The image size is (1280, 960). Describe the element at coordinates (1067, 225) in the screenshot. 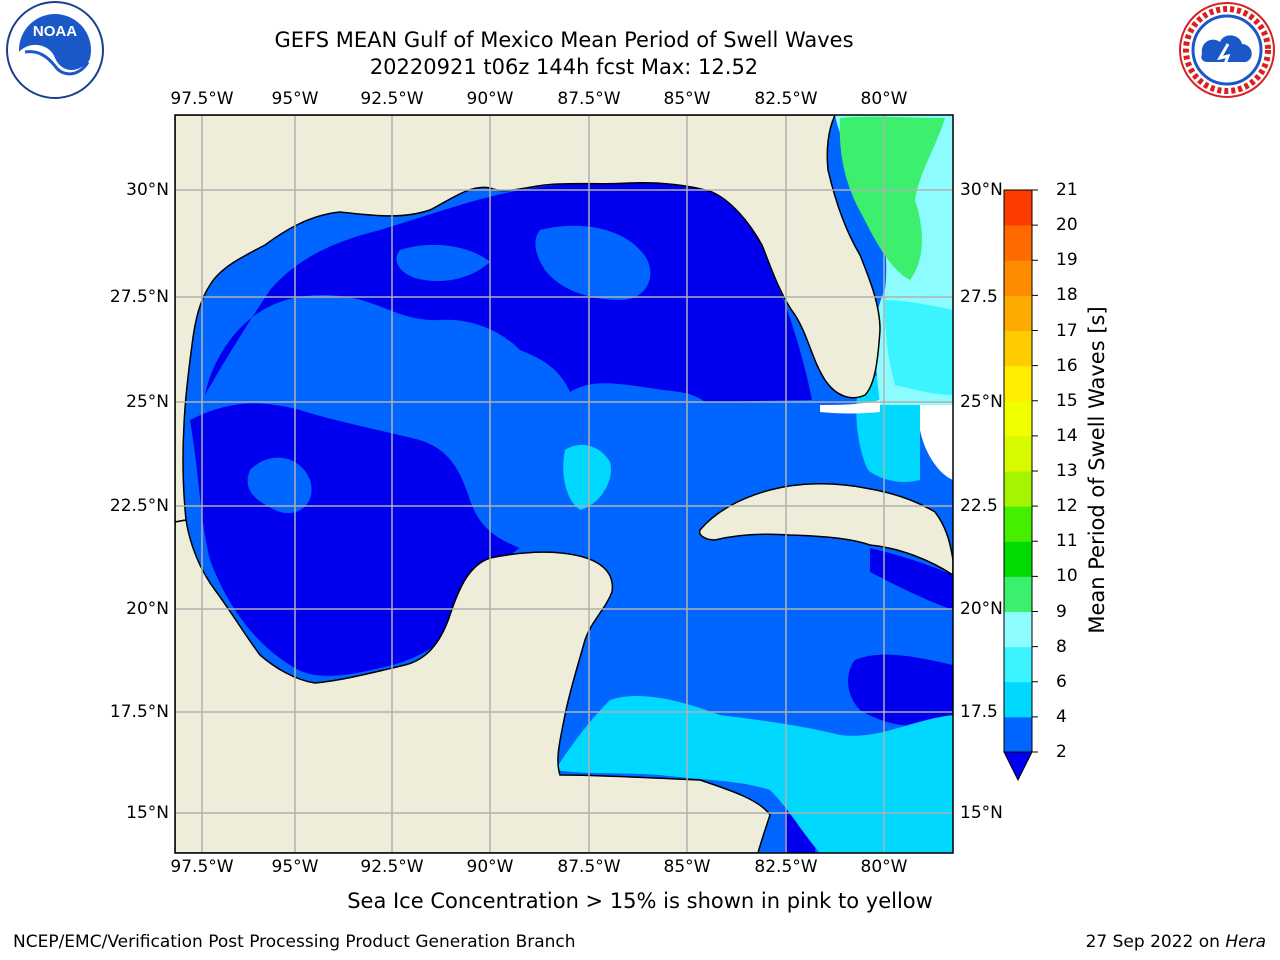

I see `colorbar-level-label: 20` at that location.